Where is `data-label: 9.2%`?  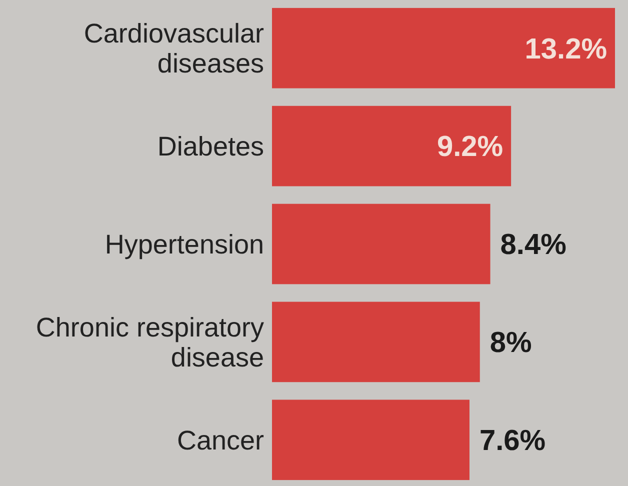
data-label: 9.2% is located at coordinates (470, 147).